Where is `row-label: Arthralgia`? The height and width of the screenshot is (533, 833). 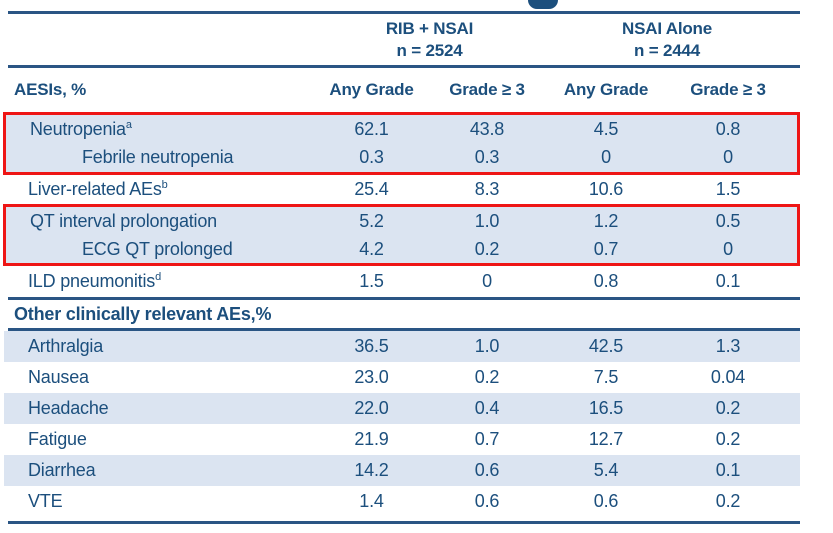
row-label: Arthralgia is located at coordinates (159, 346).